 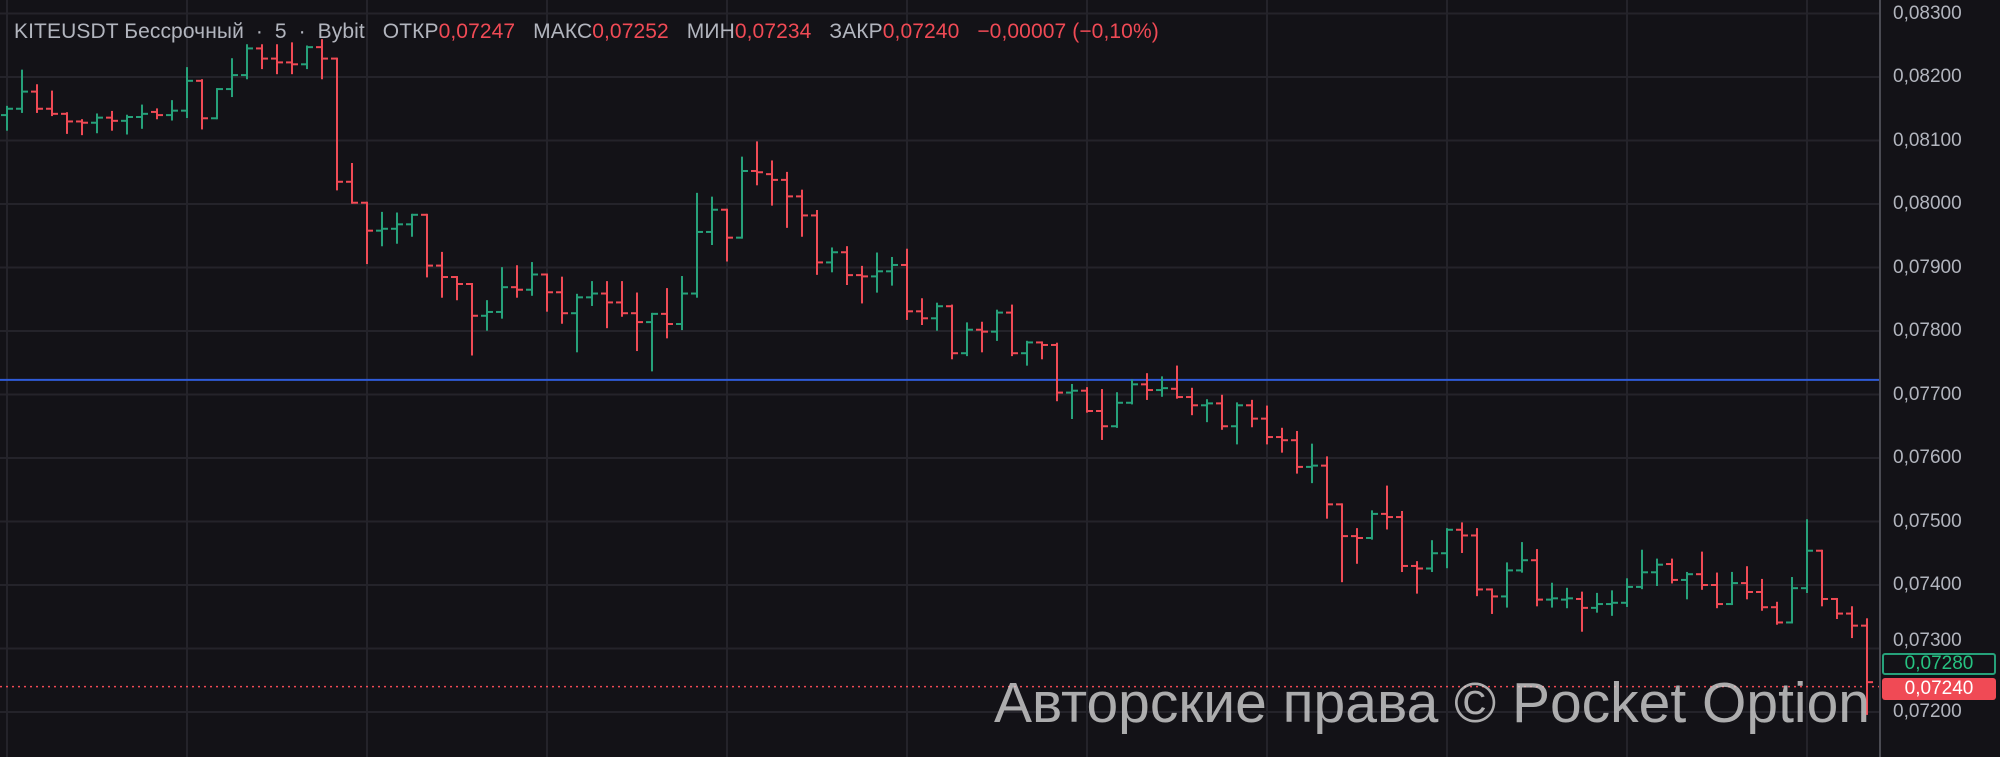 I want to click on price-axis-label: 0,08100, so click(x=1927, y=140).